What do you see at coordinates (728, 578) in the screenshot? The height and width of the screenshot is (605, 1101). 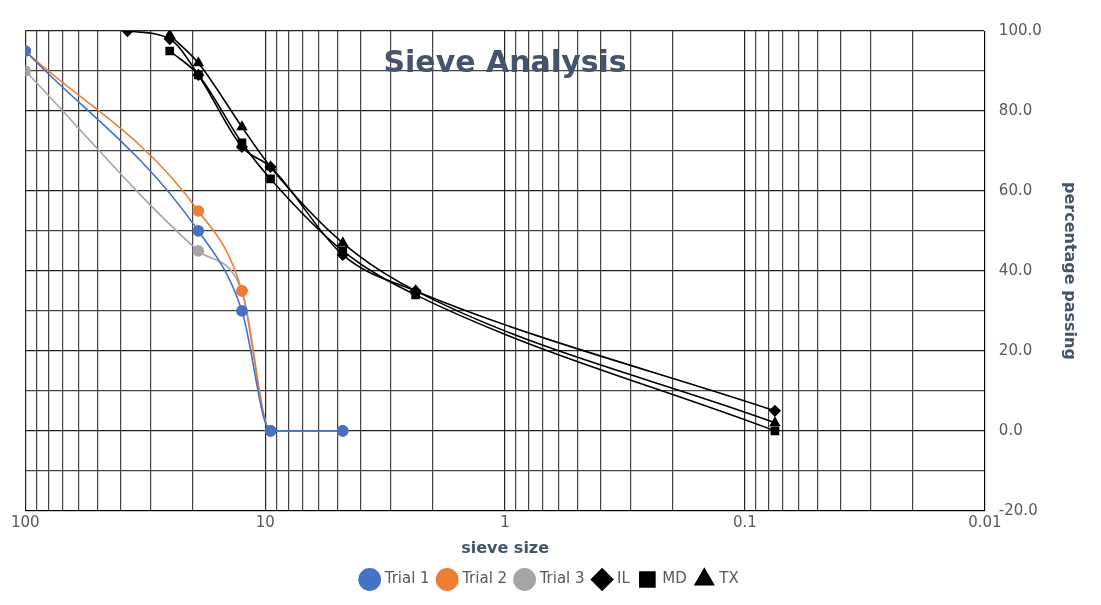 I see `legend-label: TX` at bounding box center [728, 578].